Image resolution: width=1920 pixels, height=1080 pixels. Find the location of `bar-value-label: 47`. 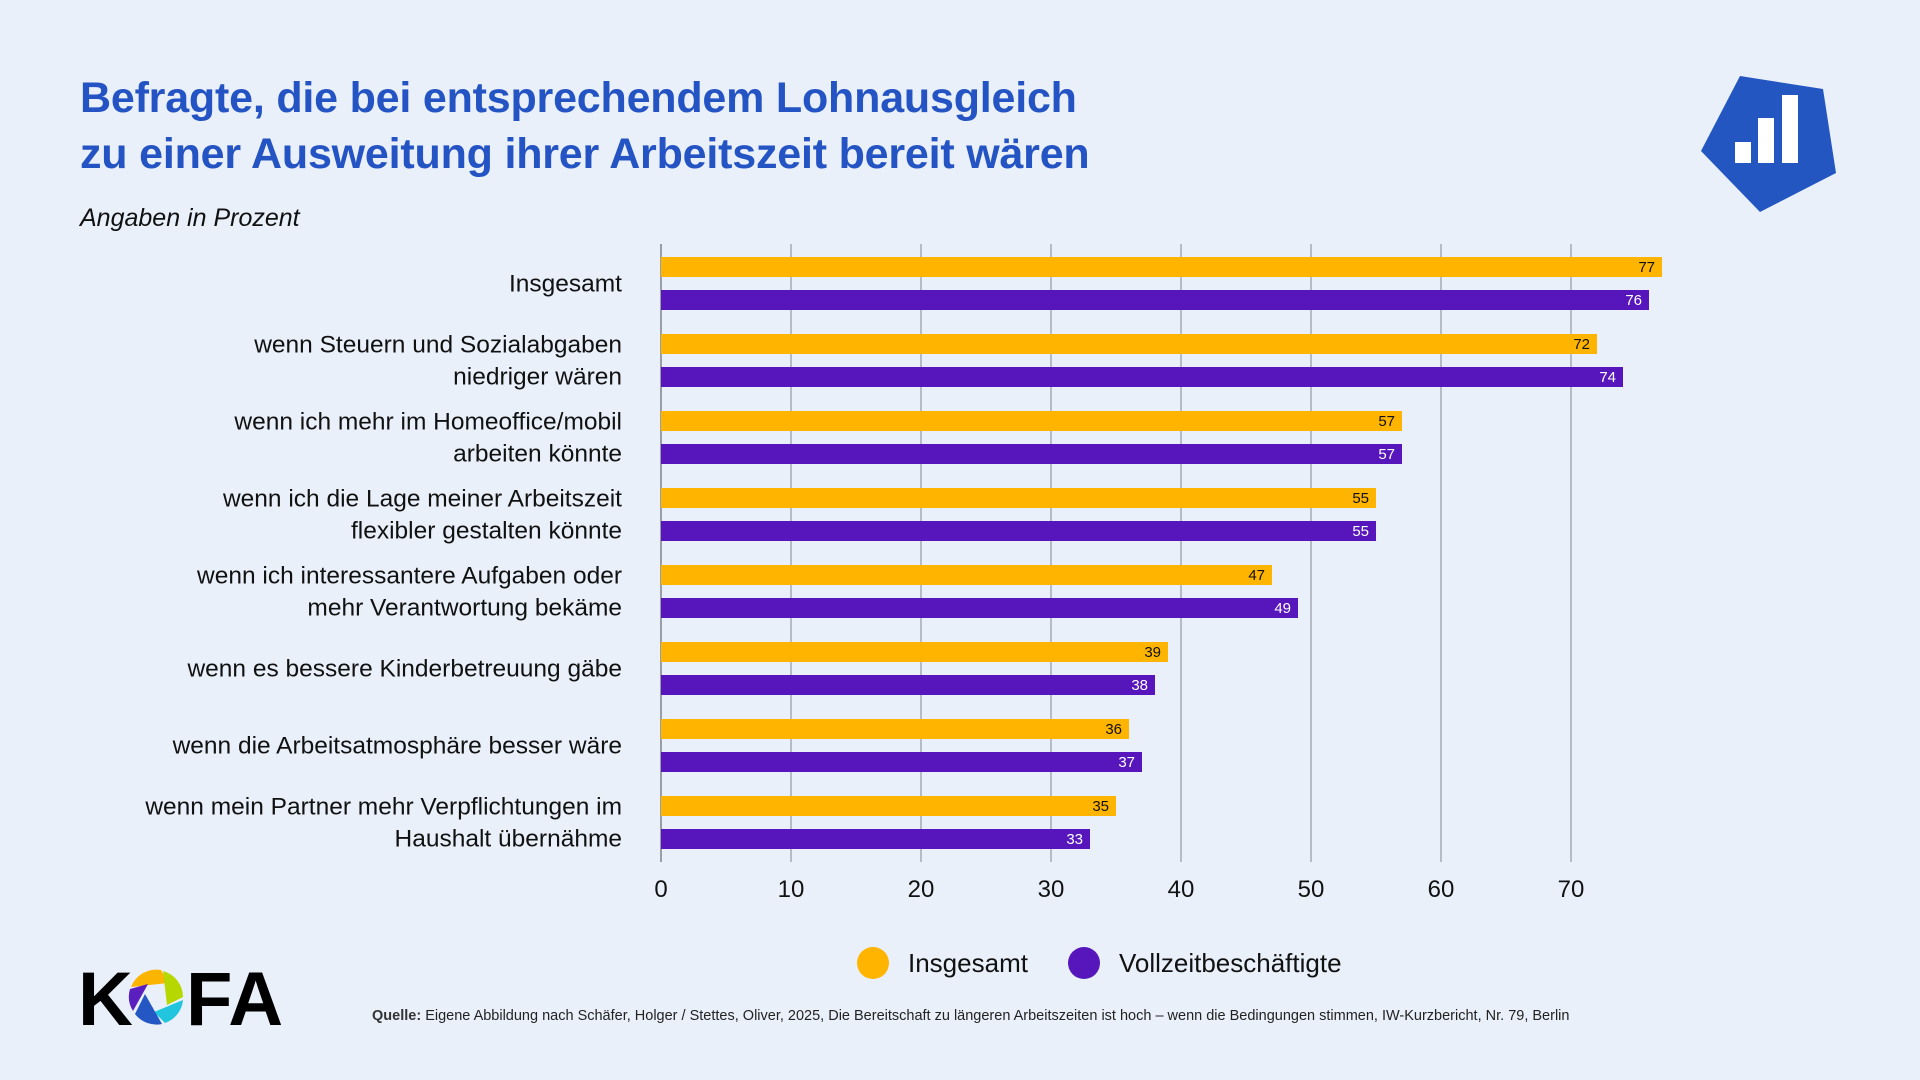

bar-value-label: 47 is located at coordinates (1256, 575).